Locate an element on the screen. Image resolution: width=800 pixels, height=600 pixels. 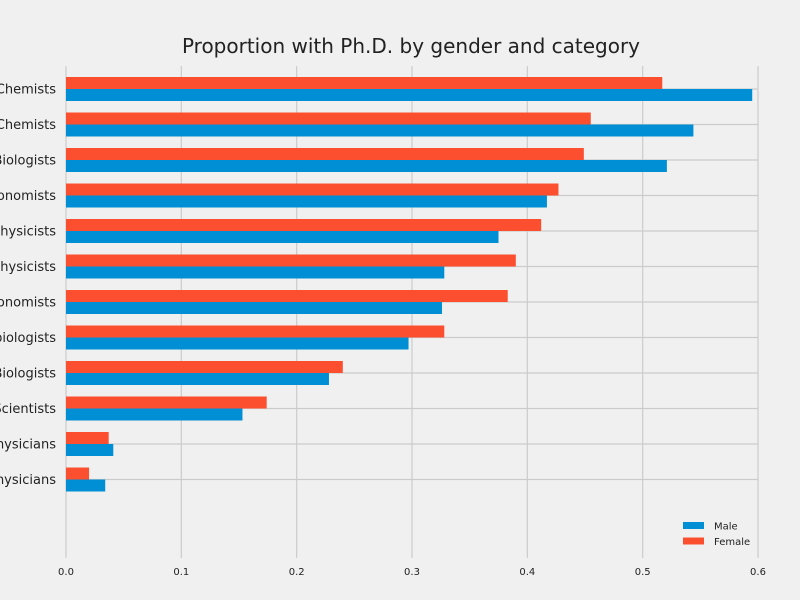
legend-label-male: Male is located at coordinates (726, 527).